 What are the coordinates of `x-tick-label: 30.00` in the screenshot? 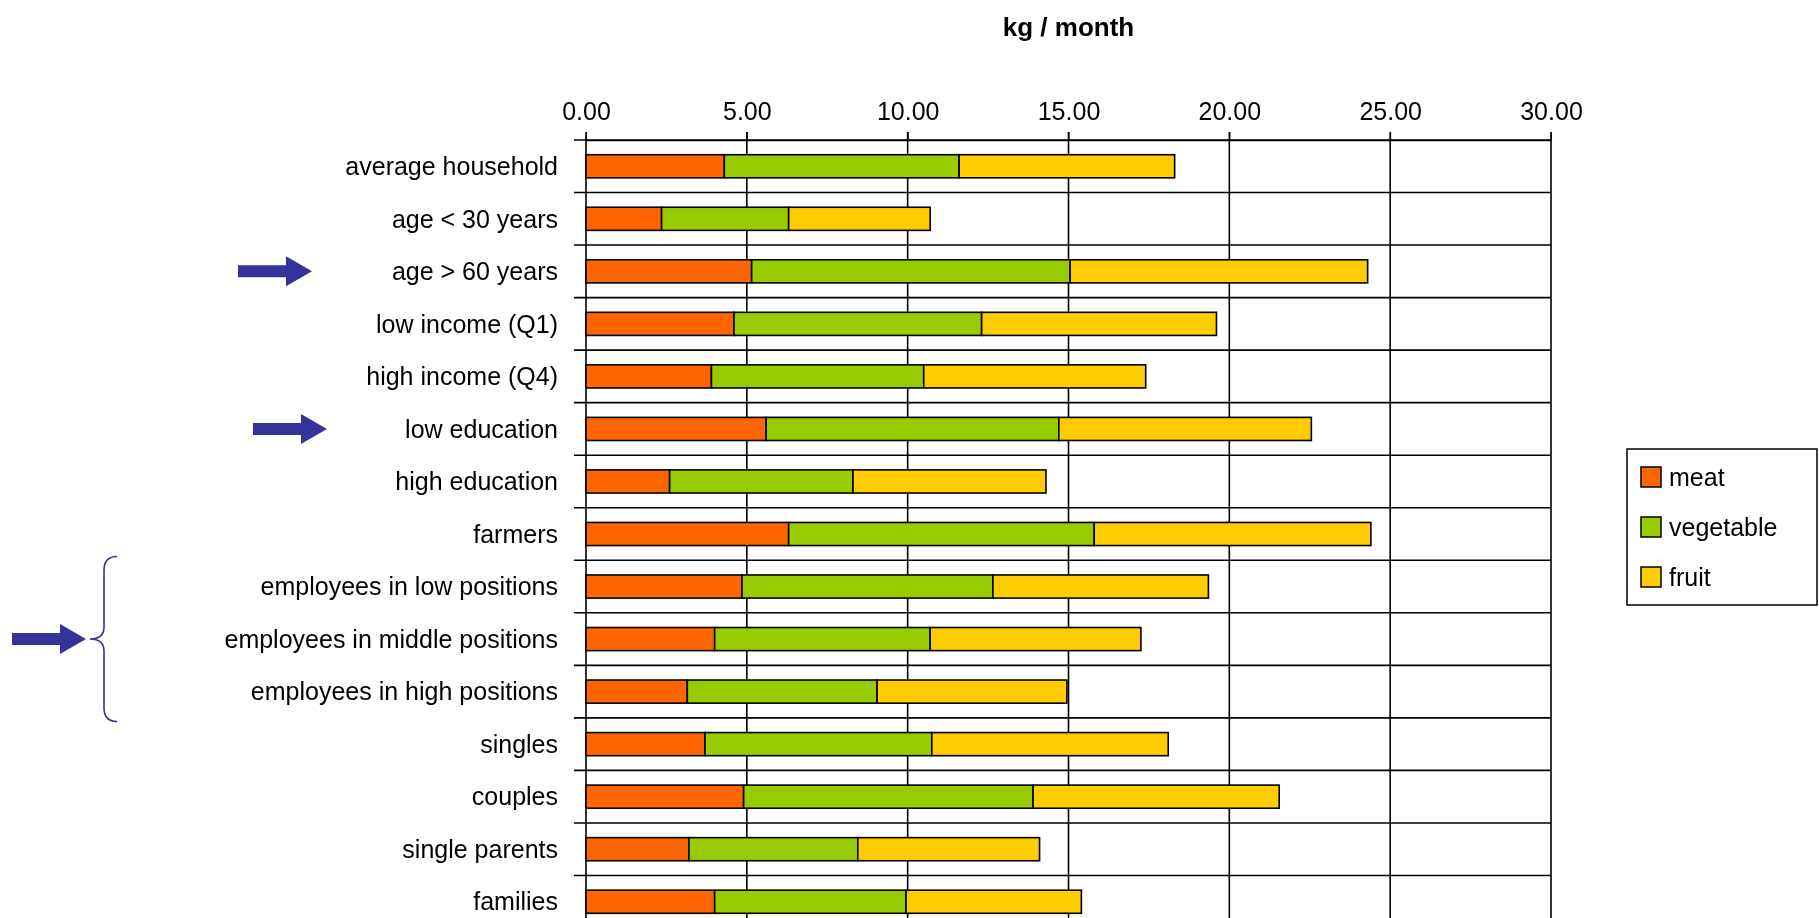 It's located at (1551, 111).